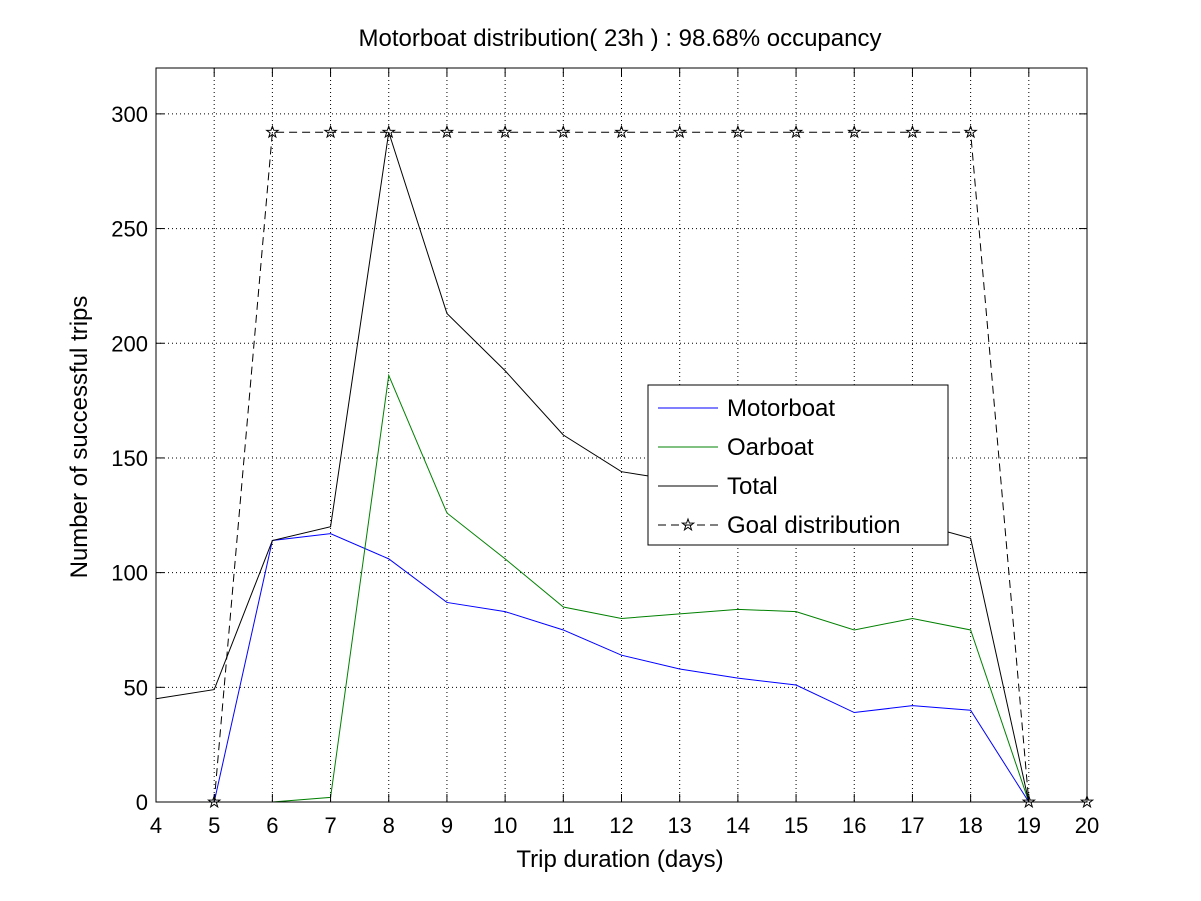 This screenshot has height=901, width=1201. What do you see at coordinates (912, 825) in the screenshot?
I see `x-tick-label: 17` at bounding box center [912, 825].